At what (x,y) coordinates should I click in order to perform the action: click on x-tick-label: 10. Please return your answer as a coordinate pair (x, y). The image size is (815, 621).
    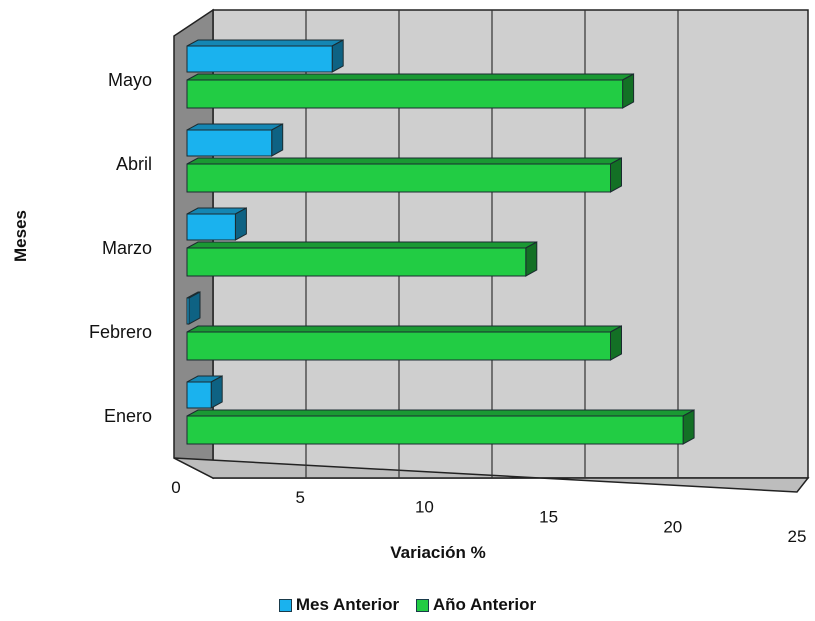
    Looking at the image, I should click on (424, 507).